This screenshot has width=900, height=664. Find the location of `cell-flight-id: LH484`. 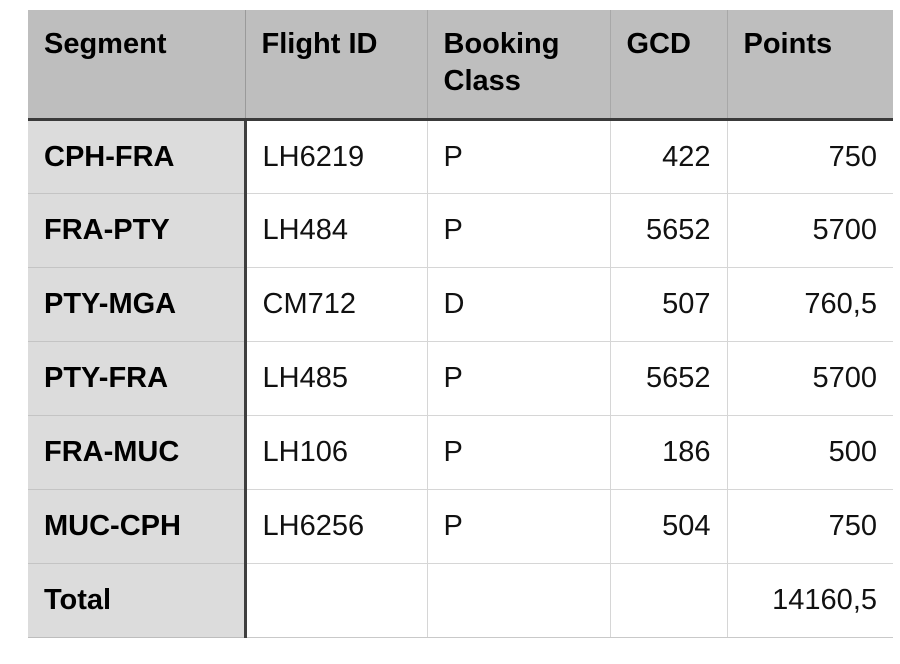

cell-flight-id: LH484 is located at coordinates (336, 231).